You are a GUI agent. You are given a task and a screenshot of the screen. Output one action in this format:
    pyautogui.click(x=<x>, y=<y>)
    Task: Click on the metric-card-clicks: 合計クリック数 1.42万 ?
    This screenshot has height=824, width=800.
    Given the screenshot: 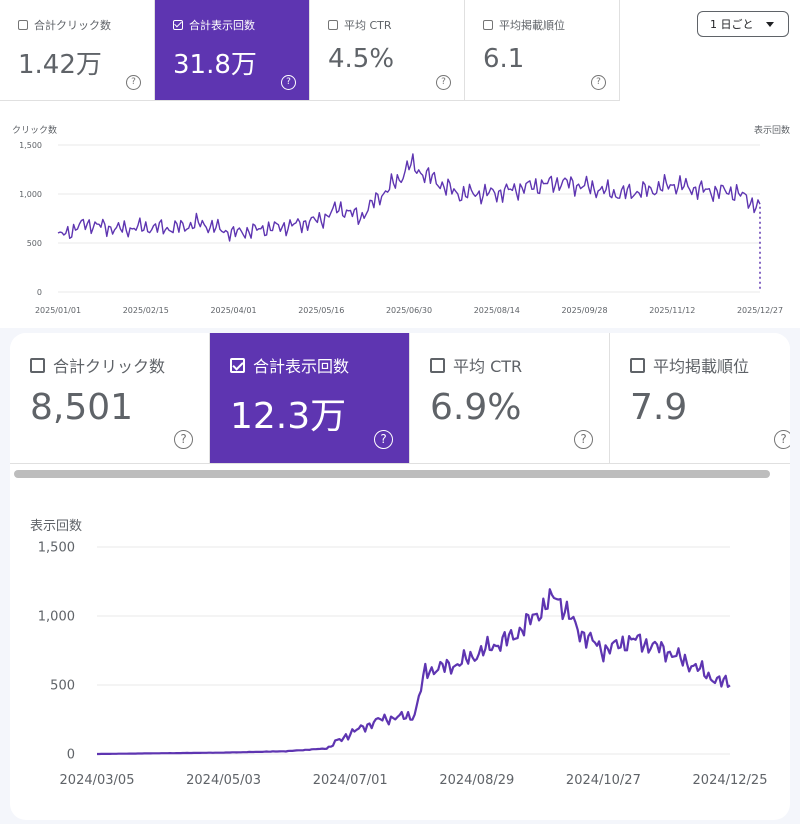 What is the action you would take?
    pyautogui.click(x=77, y=50)
    